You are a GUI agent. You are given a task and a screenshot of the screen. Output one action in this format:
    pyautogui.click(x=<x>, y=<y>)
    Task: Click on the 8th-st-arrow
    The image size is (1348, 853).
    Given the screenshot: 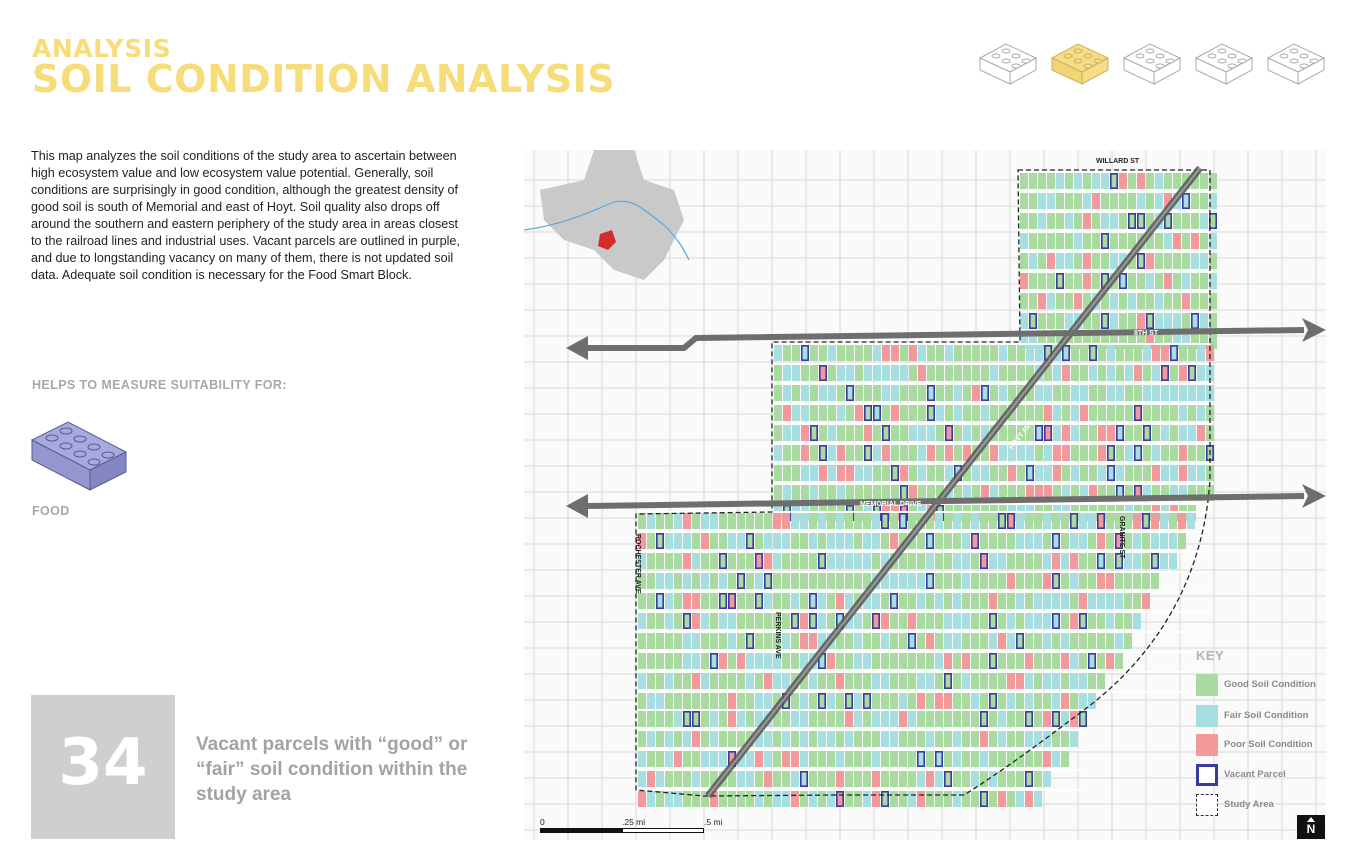 What is the action you would take?
    pyautogui.click(x=946, y=339)
    